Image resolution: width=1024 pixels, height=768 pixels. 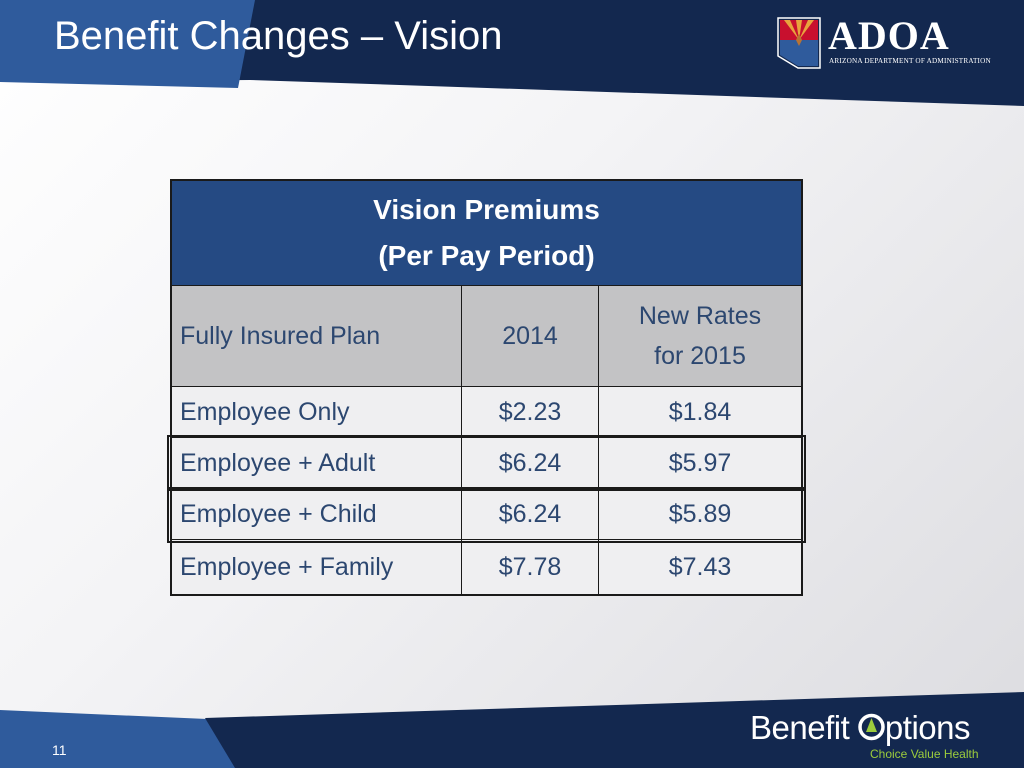 What do you see at coordinates (889, 35) in the screenshot?
I see `adoa-logo-text: ADOA` at bounding box center [889, 35].